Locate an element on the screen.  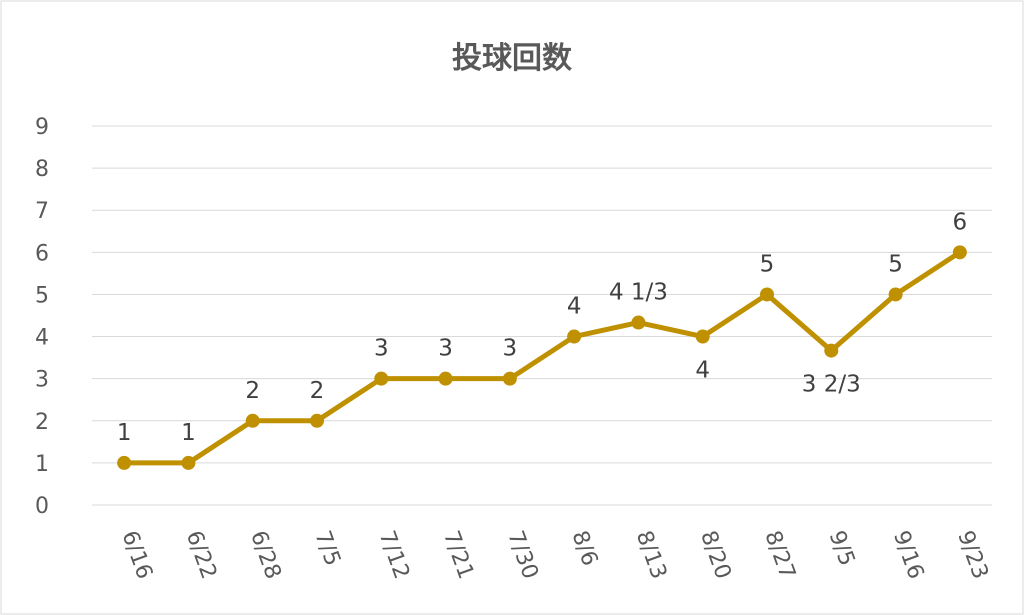
data-label: 3 2/3 is located at coordinates (831, 385).